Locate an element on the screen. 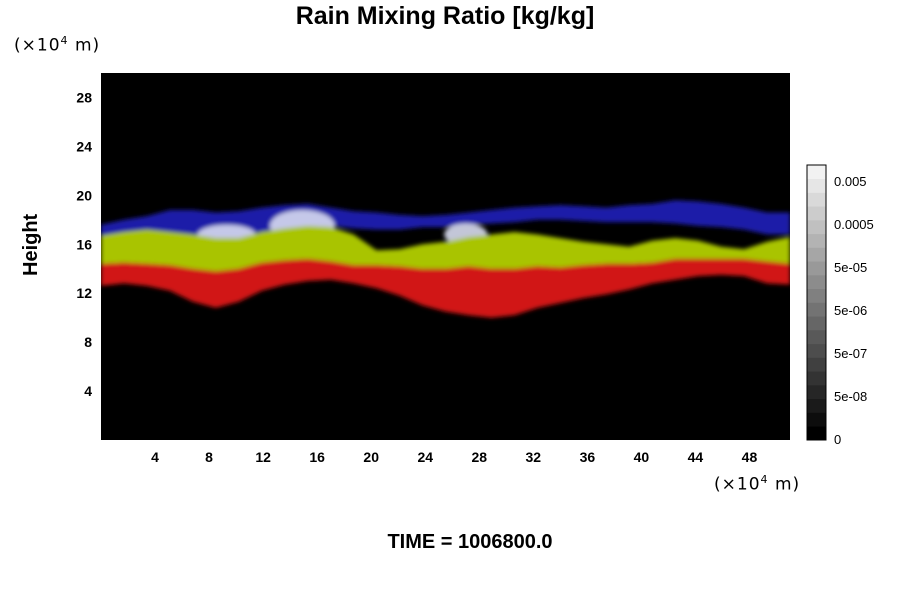 The height and width of the screenshot is (600, 900). colorbar-label-6: 0.005 is located at coordinates (850, 181).